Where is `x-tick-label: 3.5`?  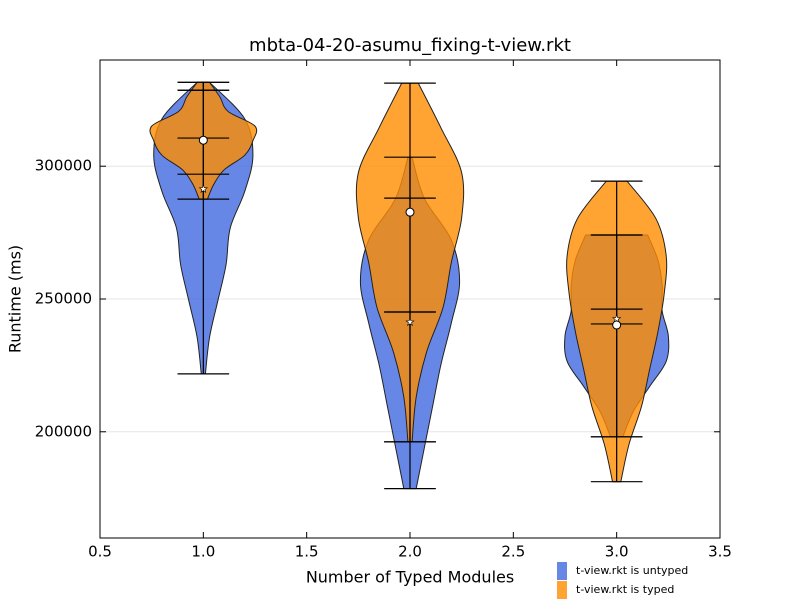 x-tick-label: 3.5 is located at coordinates (720, 552).